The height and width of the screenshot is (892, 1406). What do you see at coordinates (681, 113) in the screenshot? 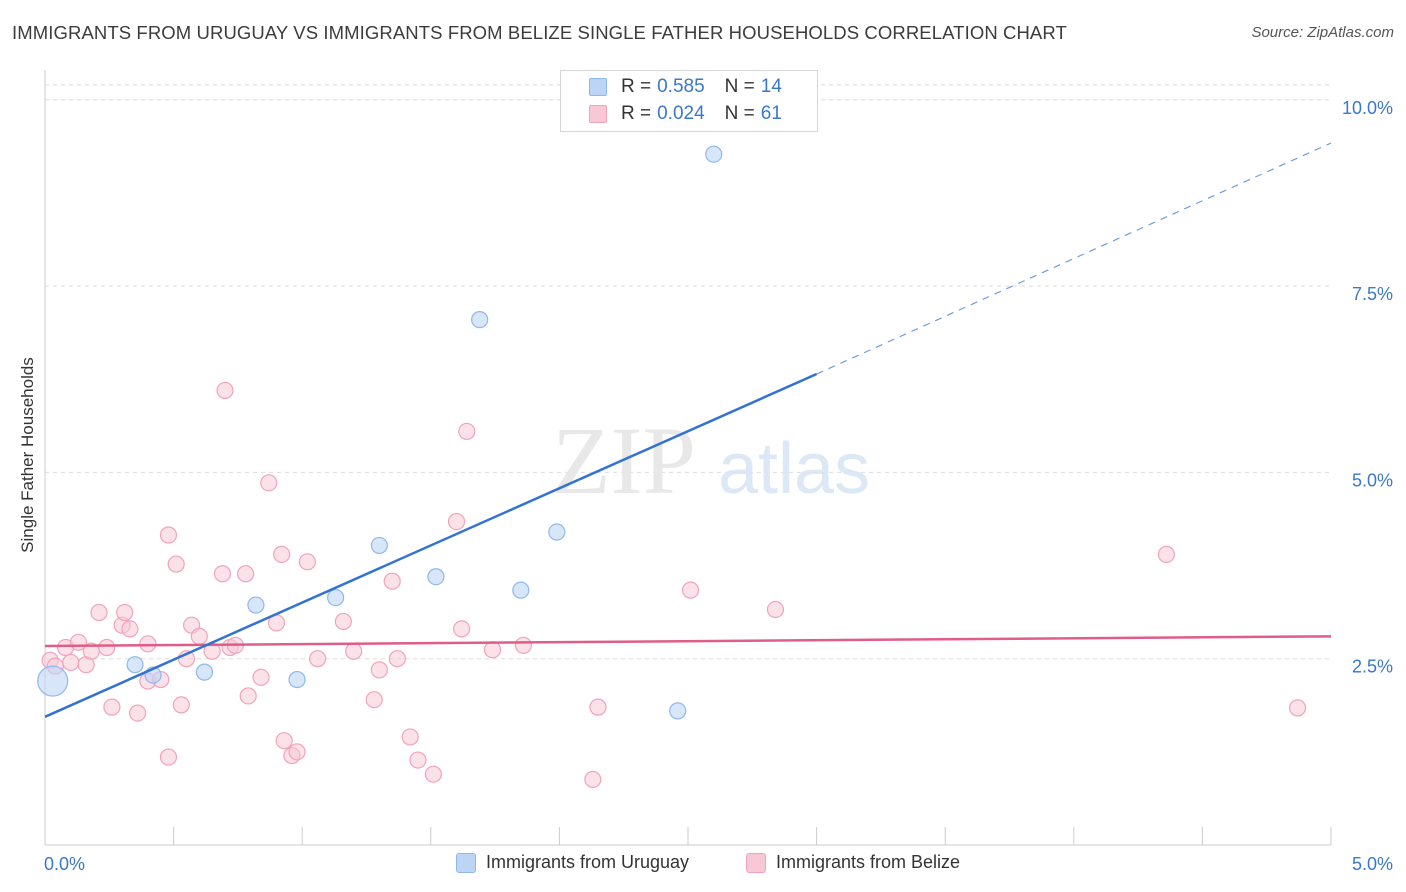
I see `r-value: 0.024` at bounding box center [681, 113].